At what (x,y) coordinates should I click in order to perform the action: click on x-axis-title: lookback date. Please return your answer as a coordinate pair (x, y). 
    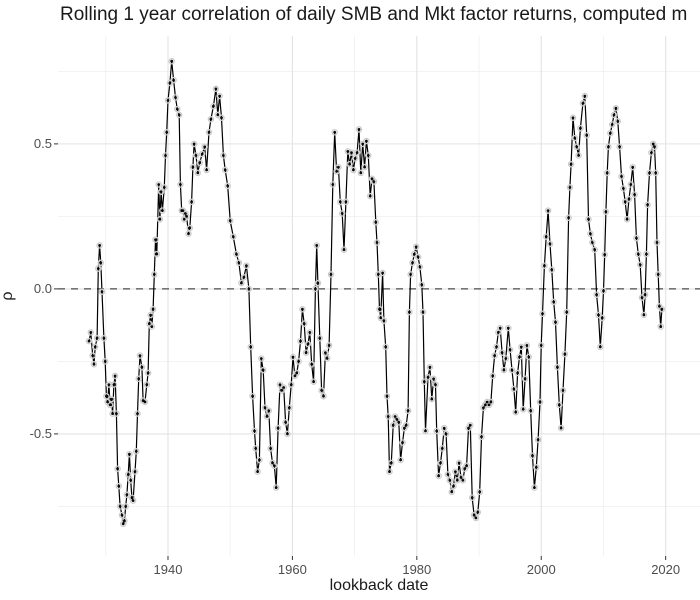
    Looking at the image, I should click on (379, 585).